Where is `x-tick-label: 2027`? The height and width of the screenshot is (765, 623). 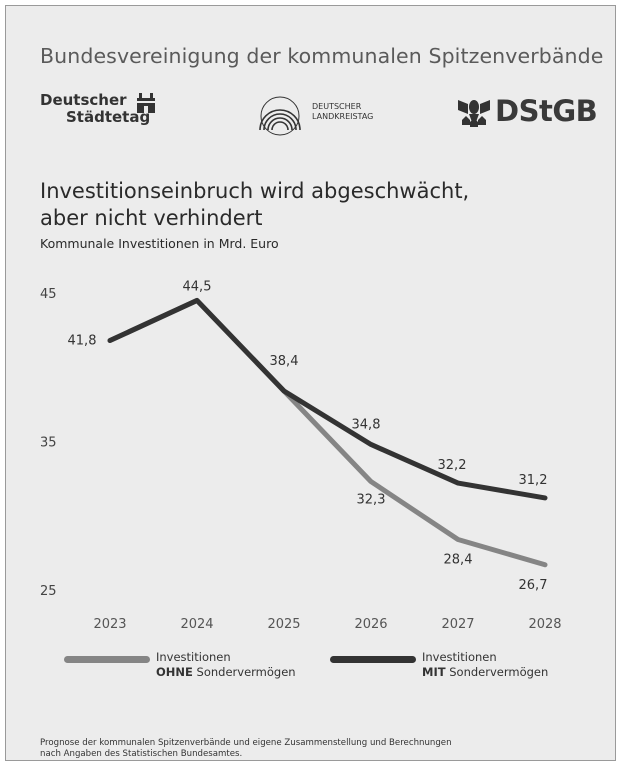 x-tick-label: 2027 is located at coordinates (457, 624).